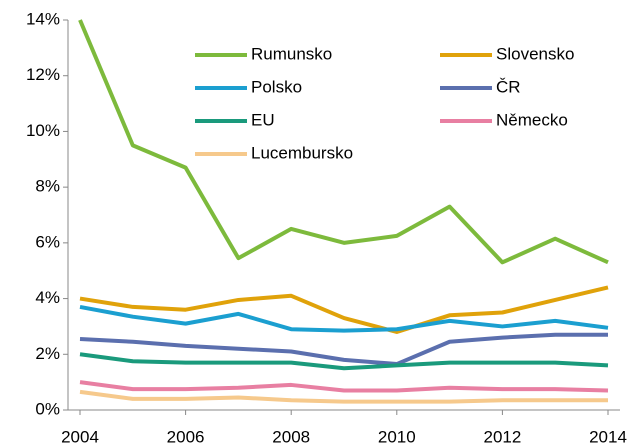 This screenshot has height=447, width=635. What do you see at coordinates (291, 53) in the screenshot?
I see `legend-label: Rumunsko` at bounding box center [291, 53].